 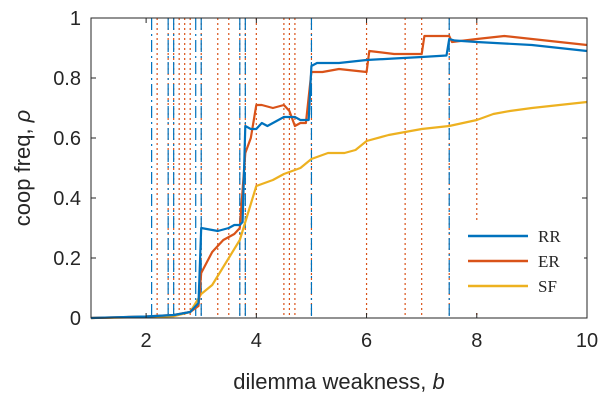 What do you see at coordinates (75, 19) in the screenshot?
I see `y-tick-label-5: 1` at bounding box center [75, 19].